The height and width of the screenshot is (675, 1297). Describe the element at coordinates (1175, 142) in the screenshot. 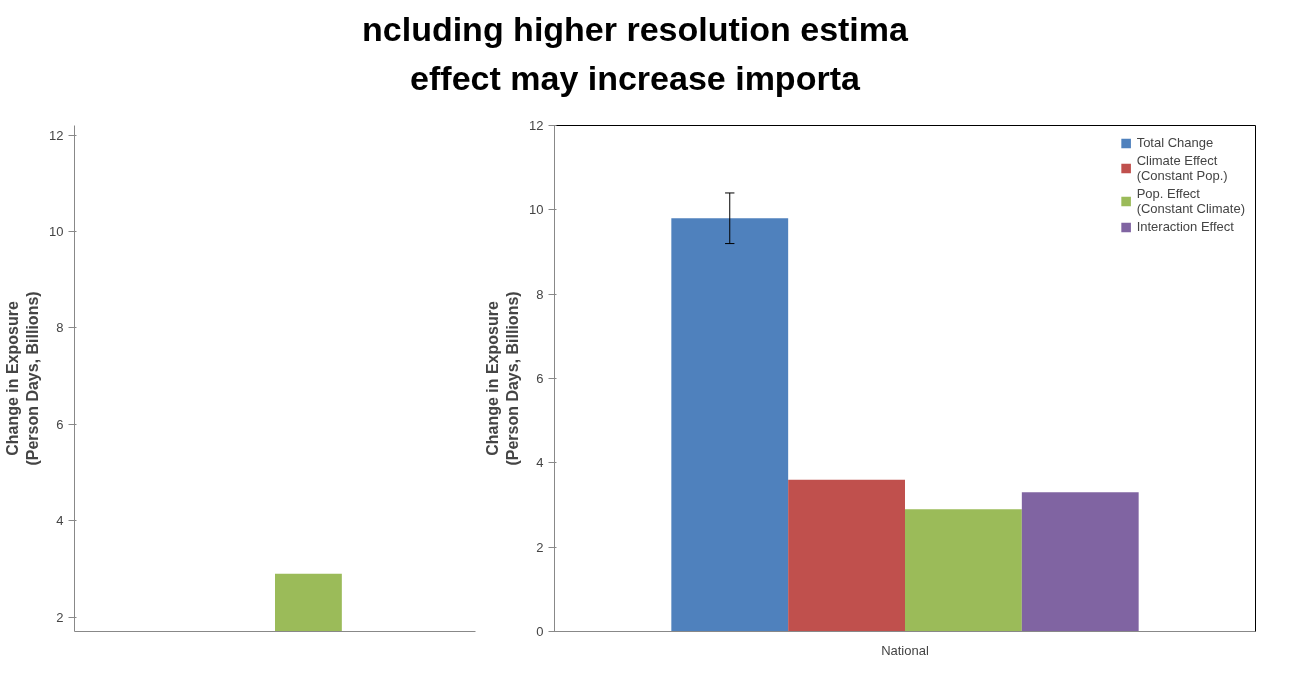

I see `legend-label: Total Change` at that location.